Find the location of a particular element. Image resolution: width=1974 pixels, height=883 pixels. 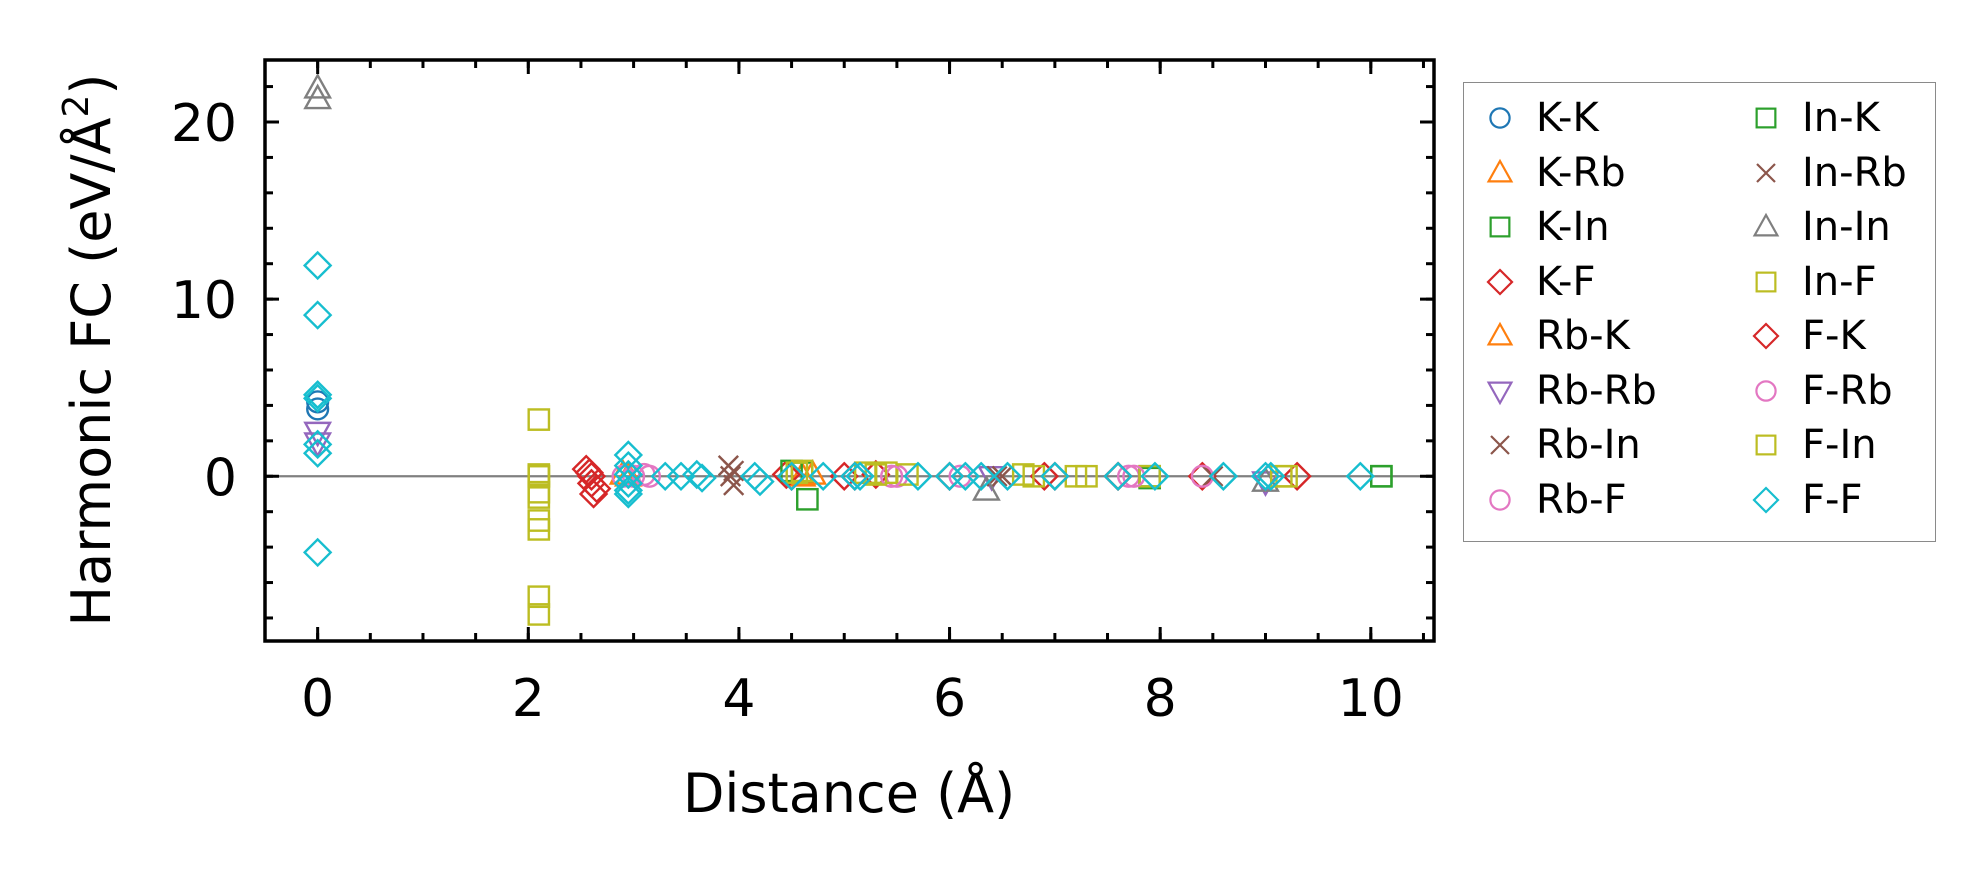

legend-label: K-Rb is located at coordinates (1581, 172).